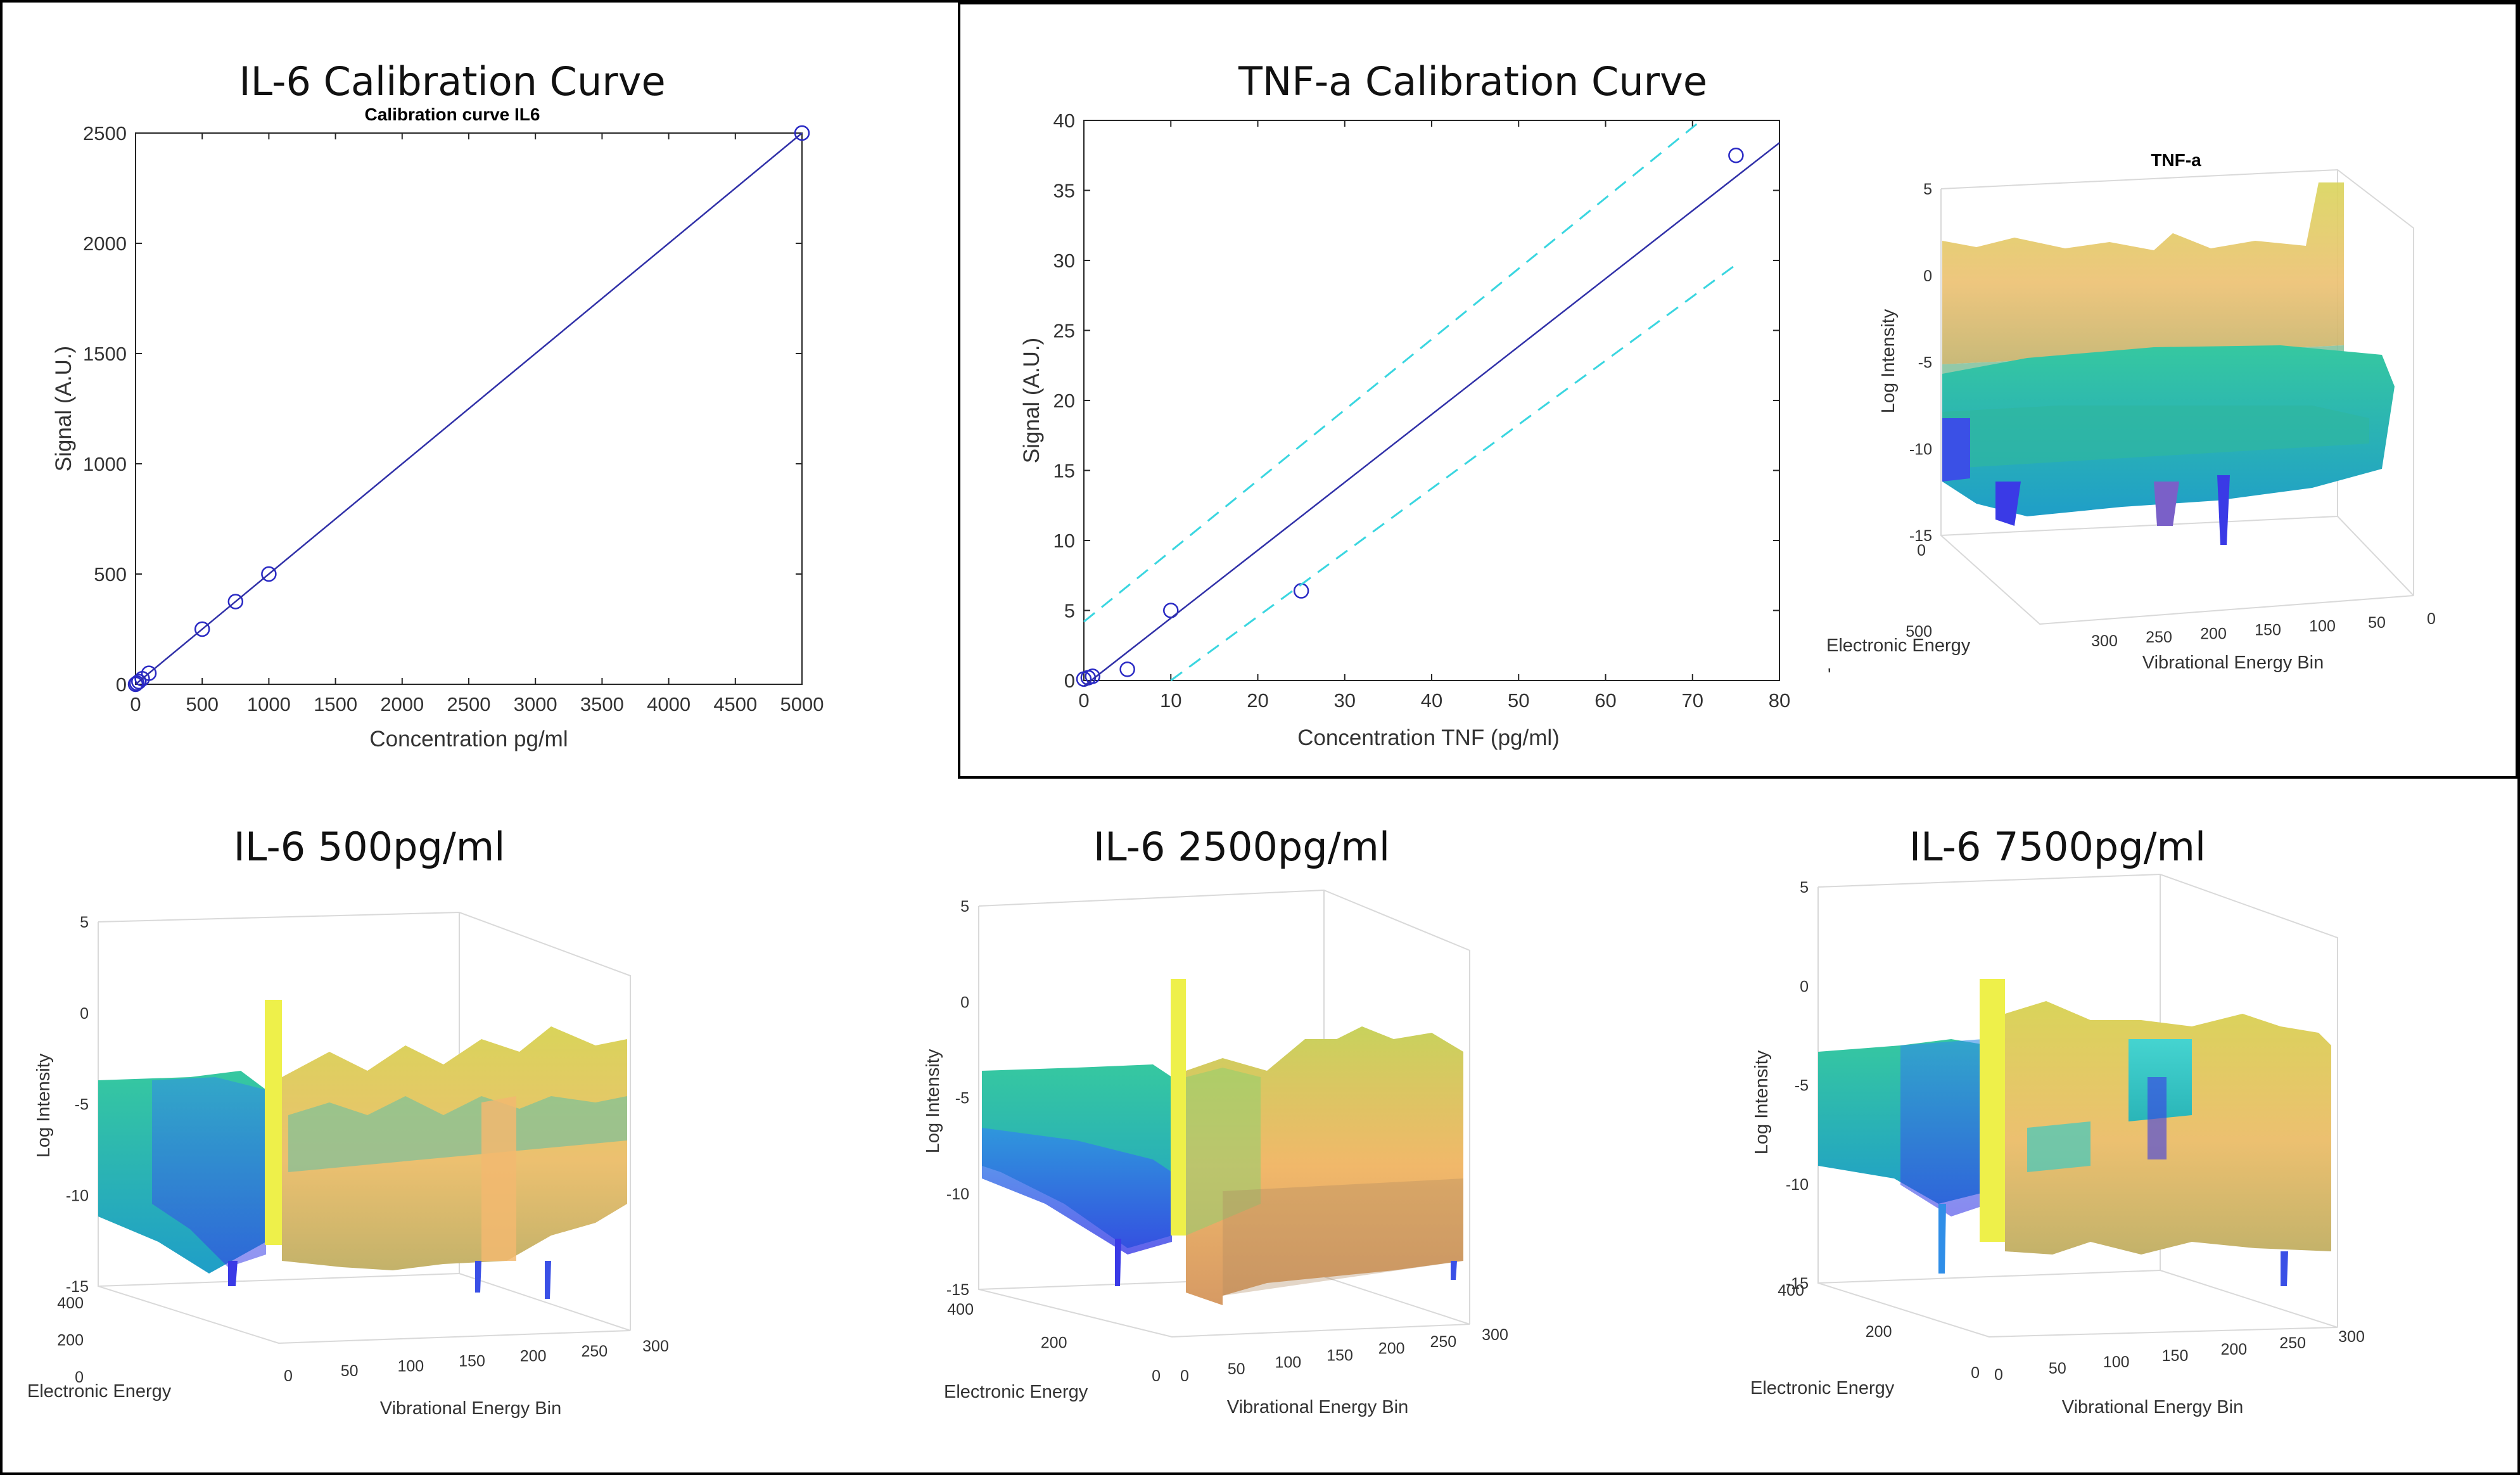  What do you see at coordinates (1064, 121) in the screenshot?
I see `y-tick-label: 40` at bounding box center [1064, 121].